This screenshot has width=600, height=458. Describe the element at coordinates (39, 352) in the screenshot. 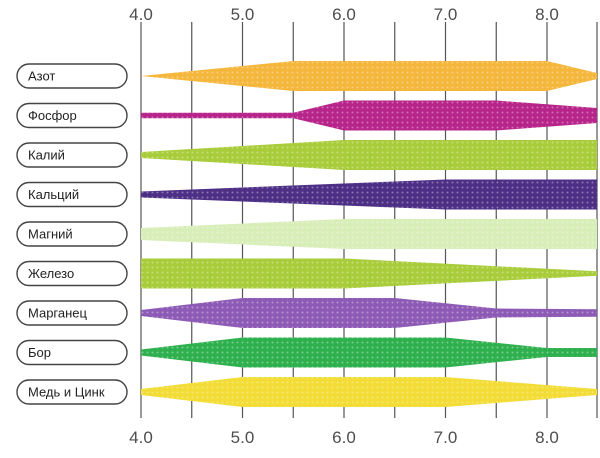

I see `nutrient-label: Бор` at that location.